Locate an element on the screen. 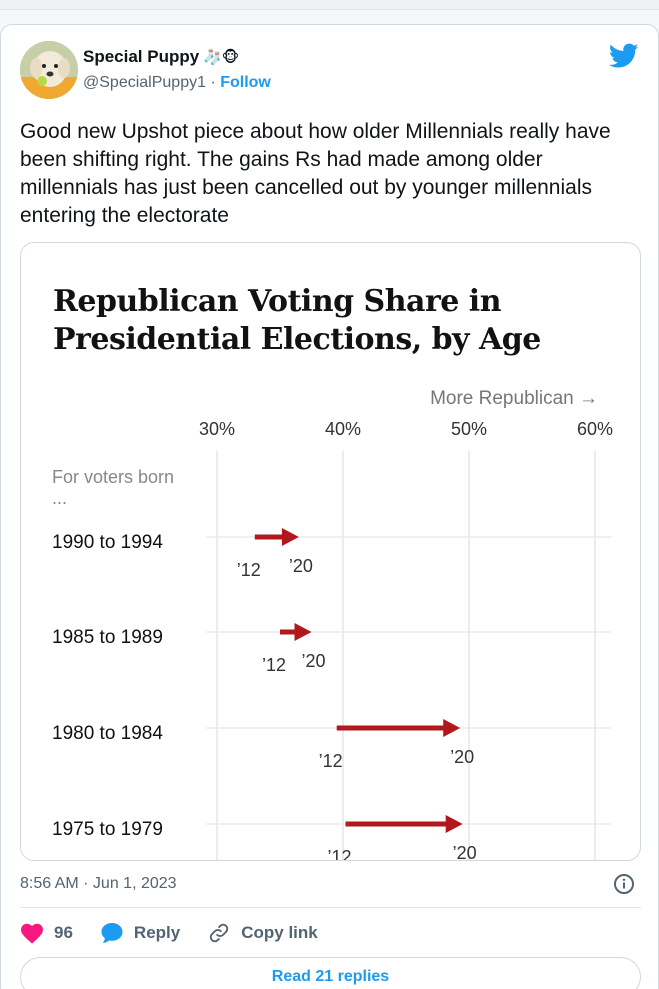 This screenshot has width=659, height=989. direction-label: More Republican → is located at coordinates (514, 398).